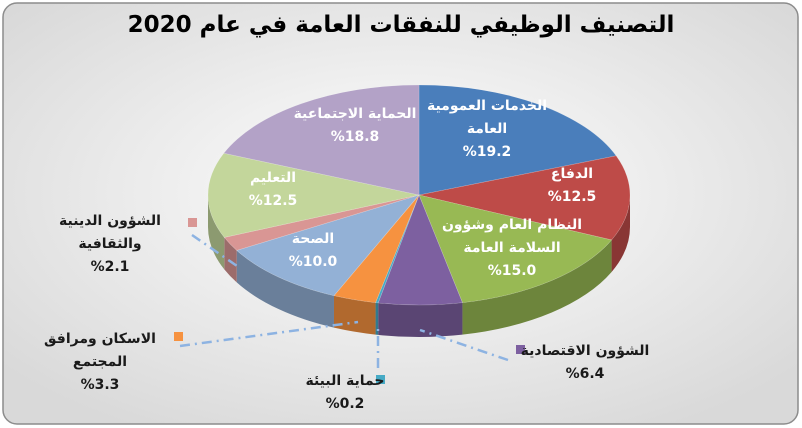  What do you see at coordinates (487, 152) in the screenshot?
I see `slice-value: %19.2` at bounding box center [487, 152].